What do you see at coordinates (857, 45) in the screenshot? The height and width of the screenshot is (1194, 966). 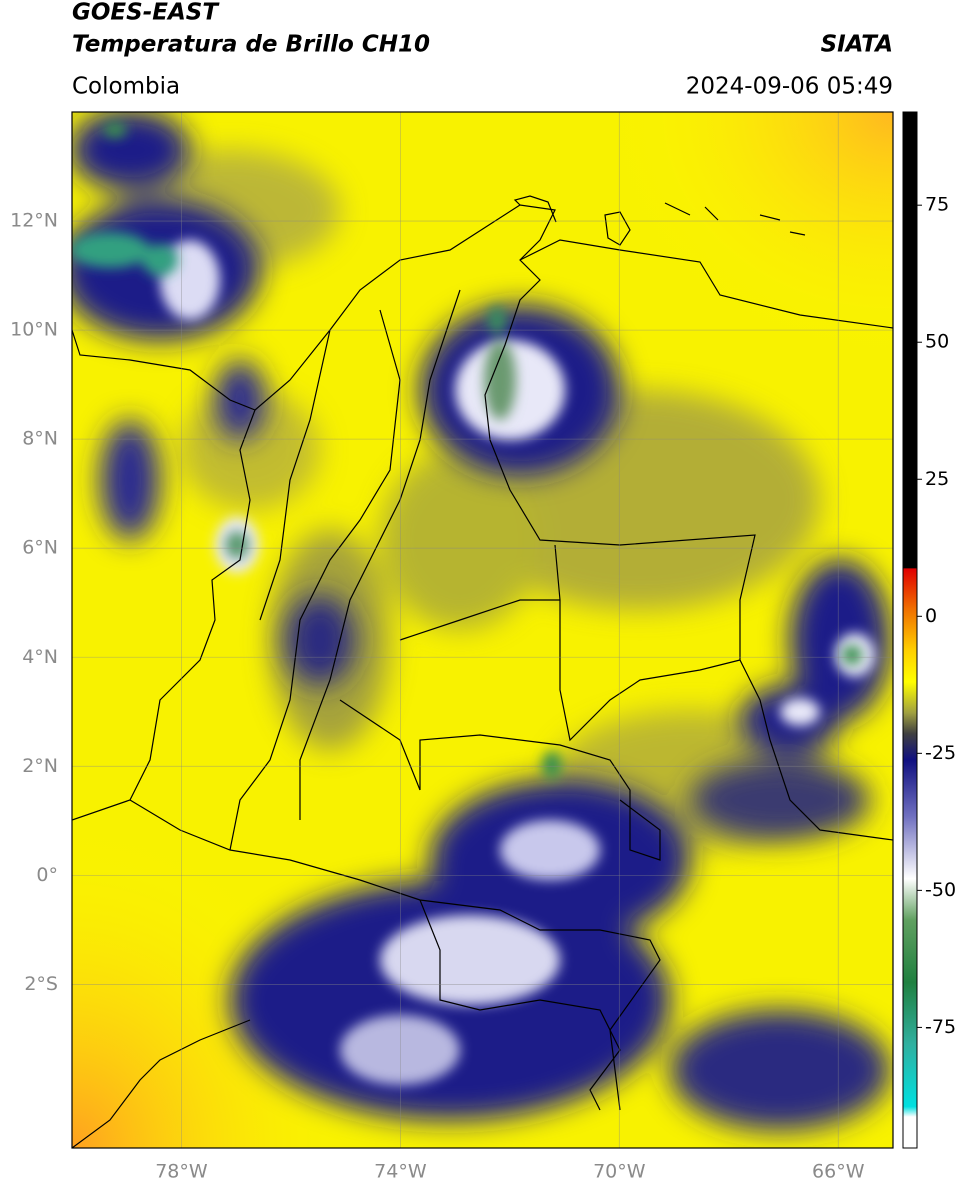 I see `organization: SIATA` at bounding box center [857, 45].